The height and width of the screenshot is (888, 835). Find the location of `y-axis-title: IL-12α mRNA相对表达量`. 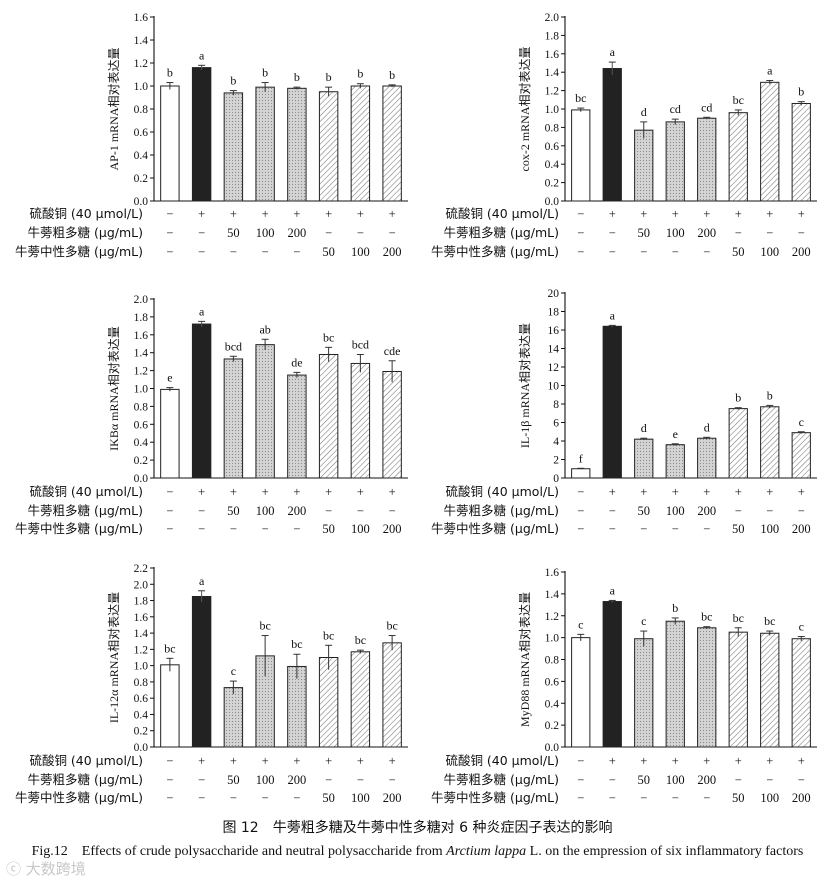

y-axis-title: IL-12α mRNA相对表达量 is located at coordinates (114, 657).